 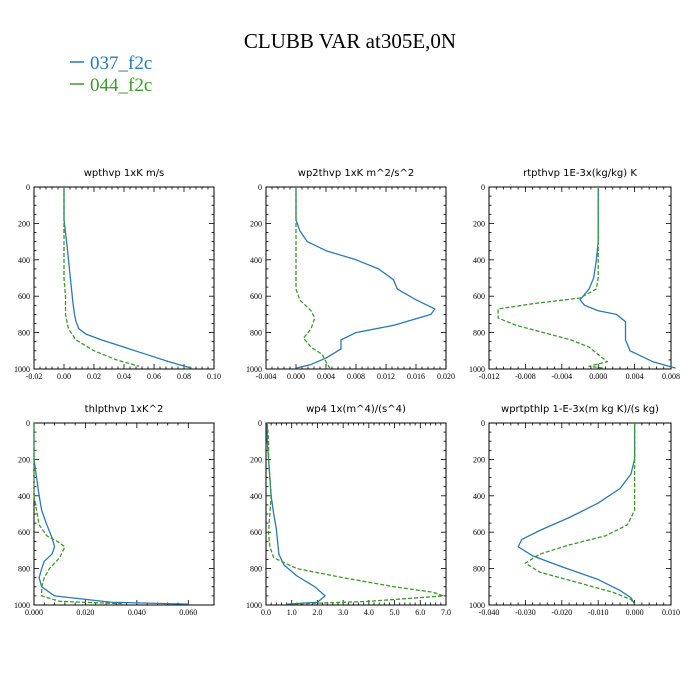 What do you see at coordinates (64, 376) in the screenshot?
I see `x-tick-label: 0.00` at bounding box center [64, 376].